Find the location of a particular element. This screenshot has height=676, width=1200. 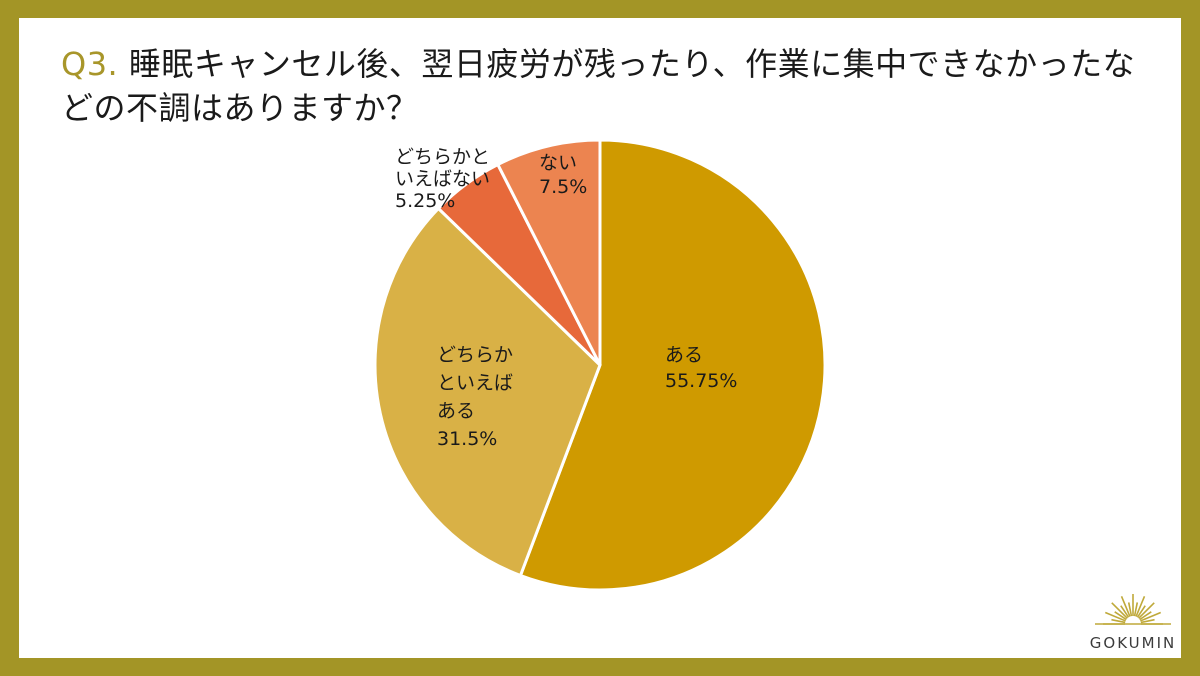

question-number: Q3. is located at coordinates (90, 64).